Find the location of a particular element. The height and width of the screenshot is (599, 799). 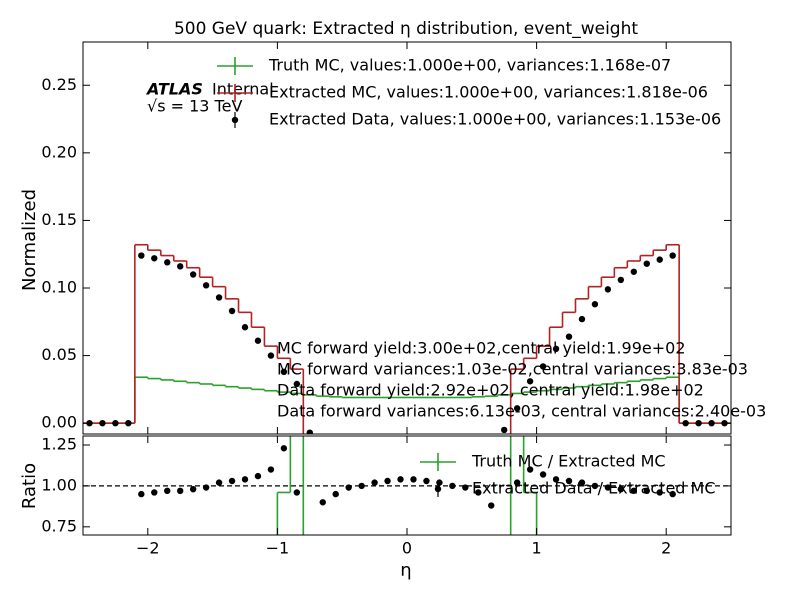

legend-label: Extracted Data / Extracted MC is located at coordinates (594, 488).